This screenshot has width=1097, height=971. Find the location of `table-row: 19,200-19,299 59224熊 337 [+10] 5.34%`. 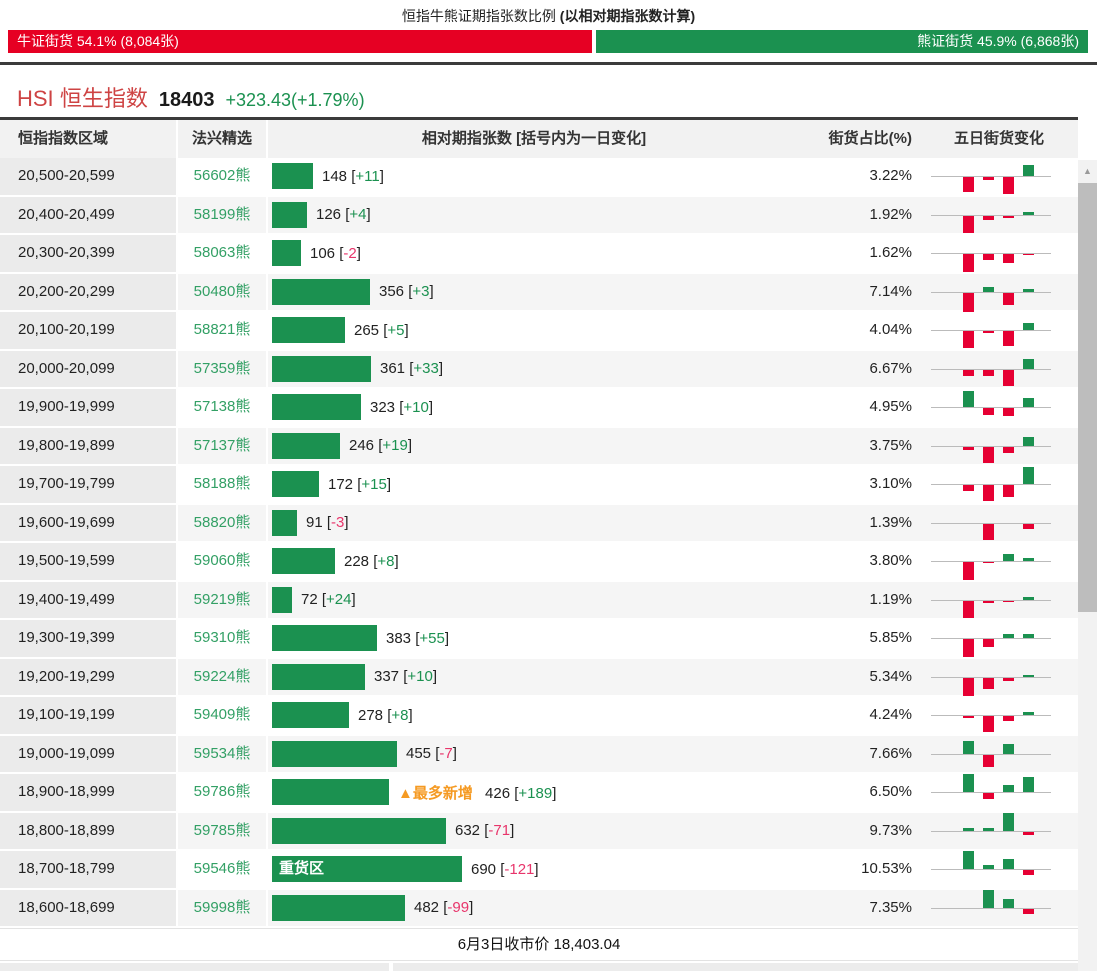

table-row: 19,200-19,299 59224熊 337 [+10] 5.34% is located at coordinates (539, 677).